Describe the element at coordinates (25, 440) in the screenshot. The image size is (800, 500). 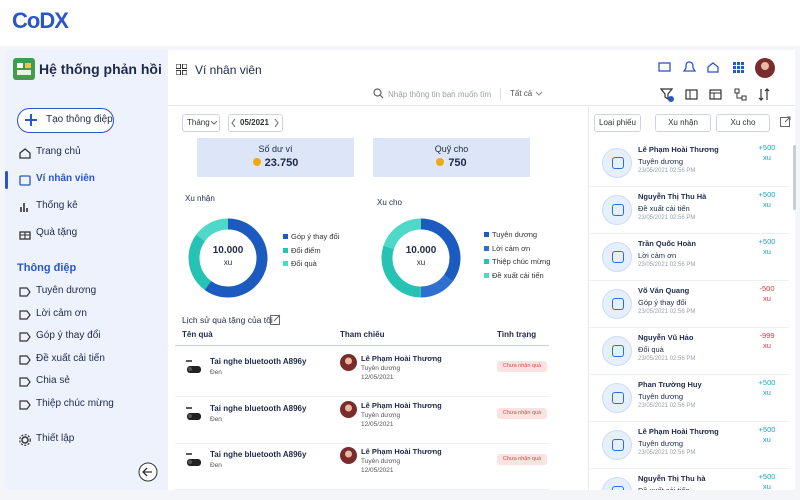
I see `settings-icon` at that location.